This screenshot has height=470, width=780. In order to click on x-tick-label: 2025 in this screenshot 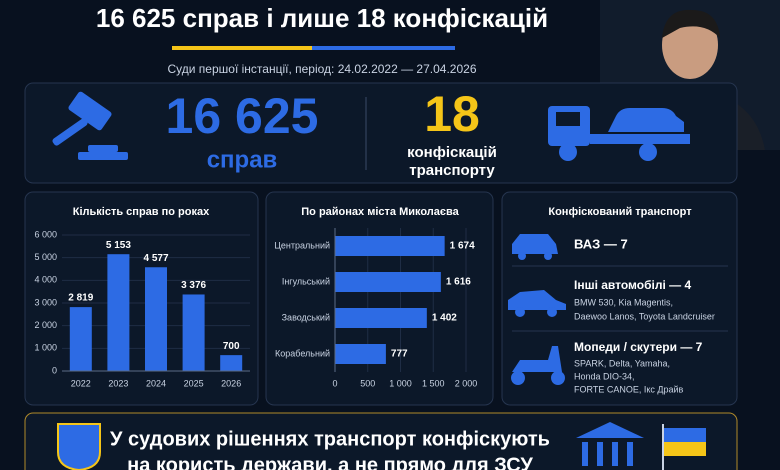, I will do `click(194, 383)`.